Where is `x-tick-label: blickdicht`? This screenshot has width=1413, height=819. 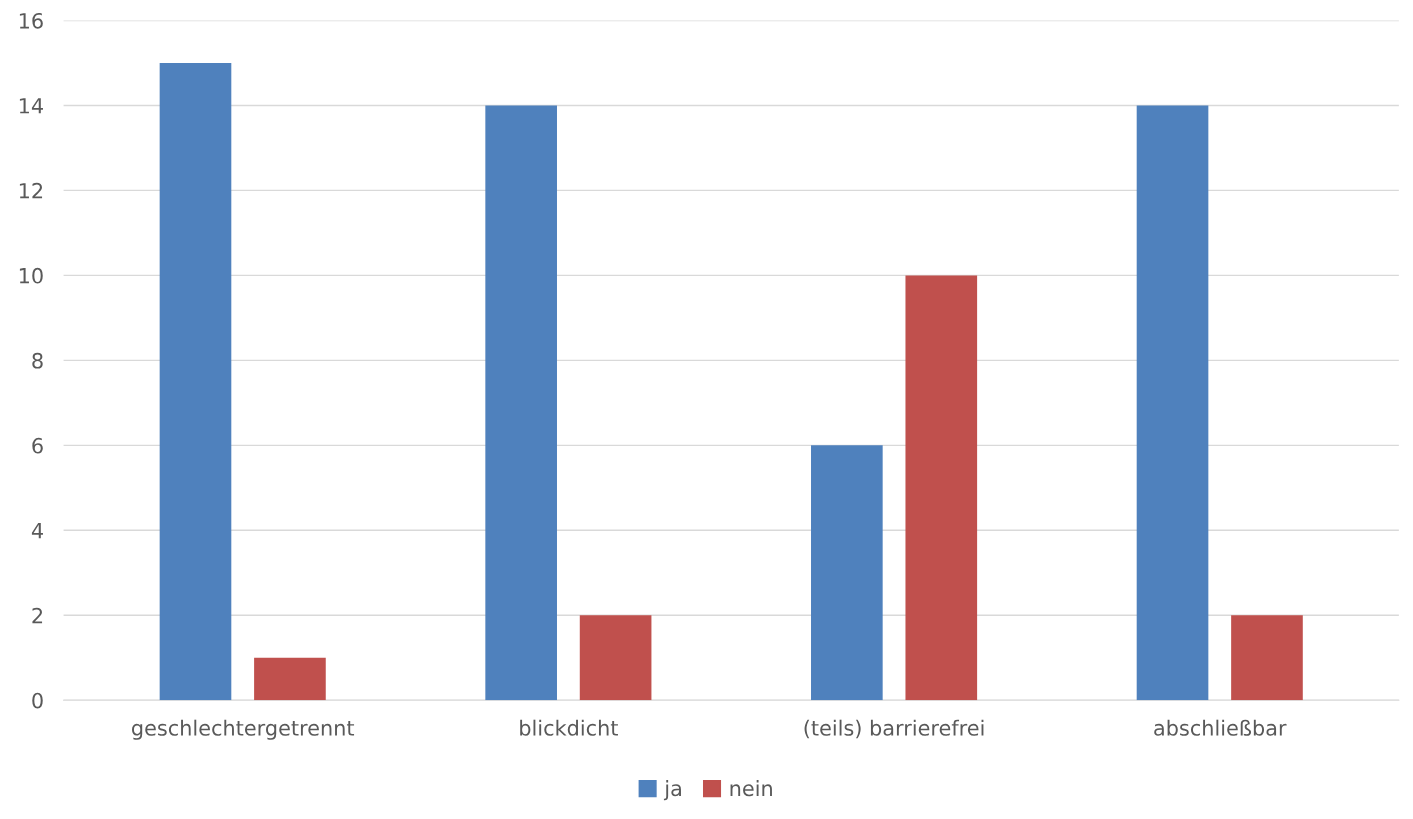
x-tick-label: blickdicht is located at coordinates (569, 727).